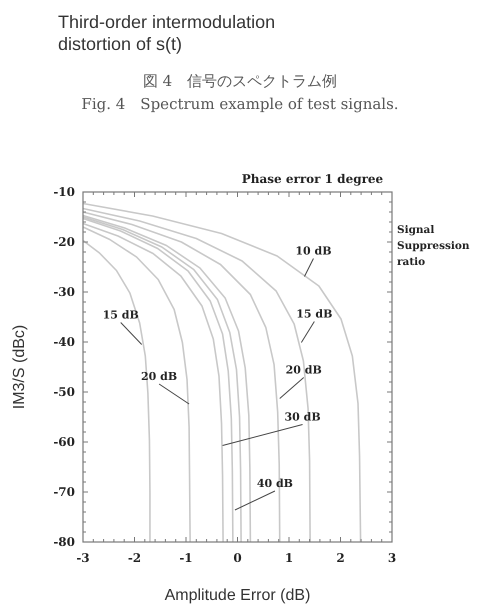  I want to click on x-tick-label: 0, so click(237, 558).